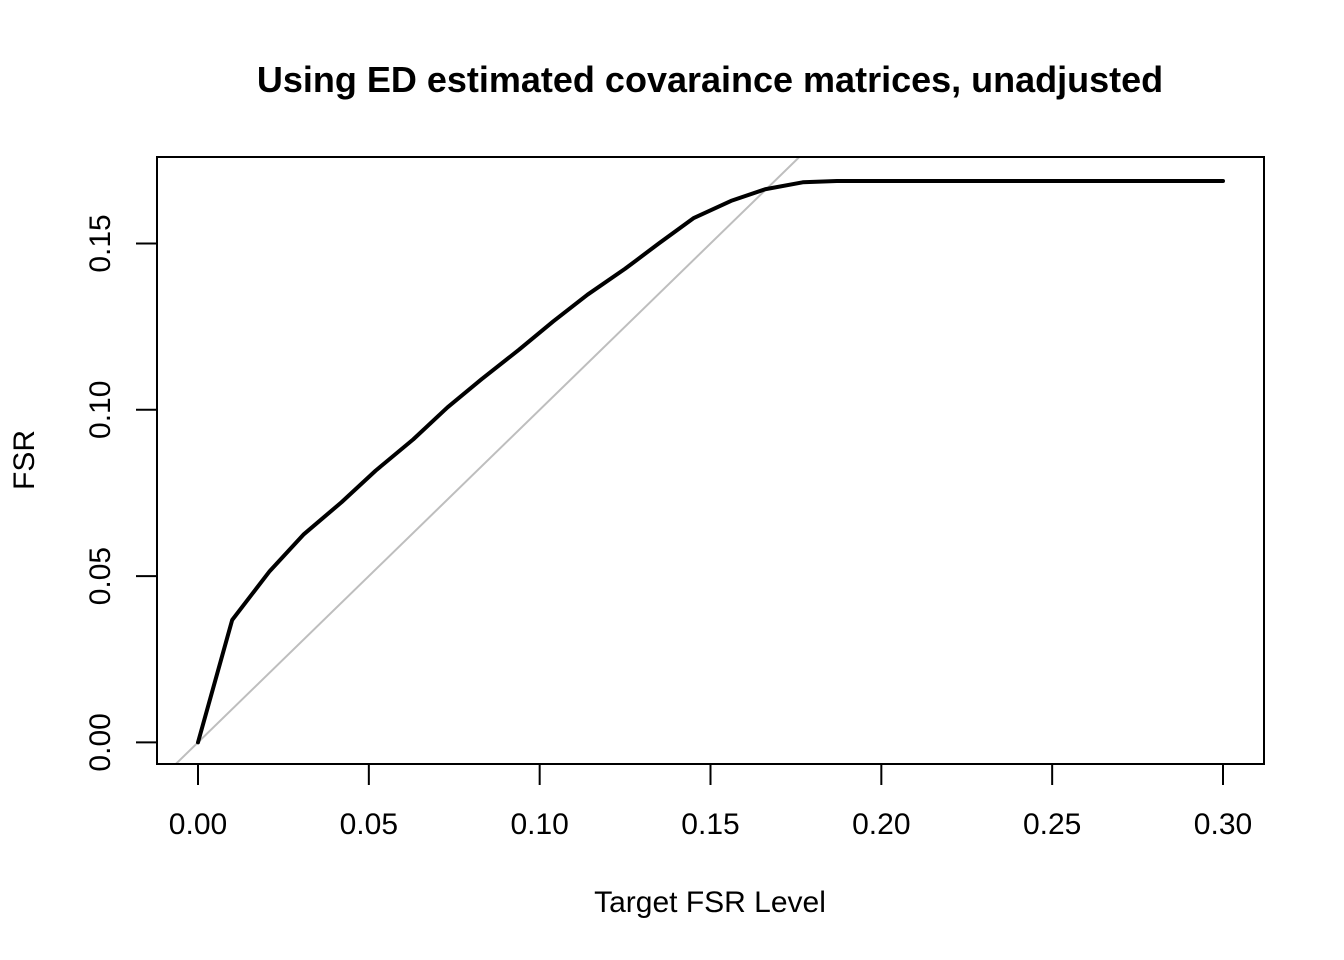 The image size is (1344, 960). What do you see at coordinates (1052, 824) in the screenshot?
I see `x-tick-label: 0.25` at bounding box center [1052, 824].